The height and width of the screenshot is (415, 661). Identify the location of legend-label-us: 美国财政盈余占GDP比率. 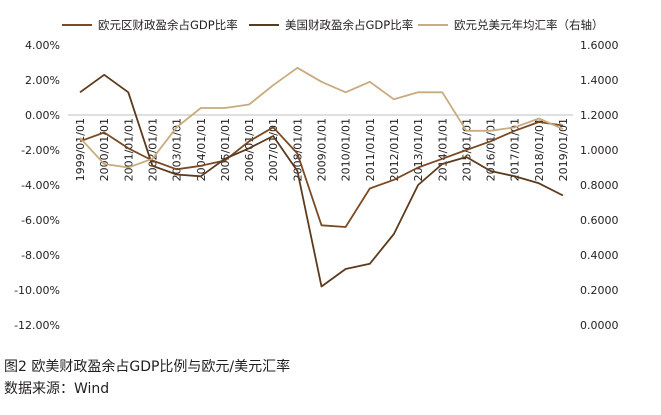
(349, 25).